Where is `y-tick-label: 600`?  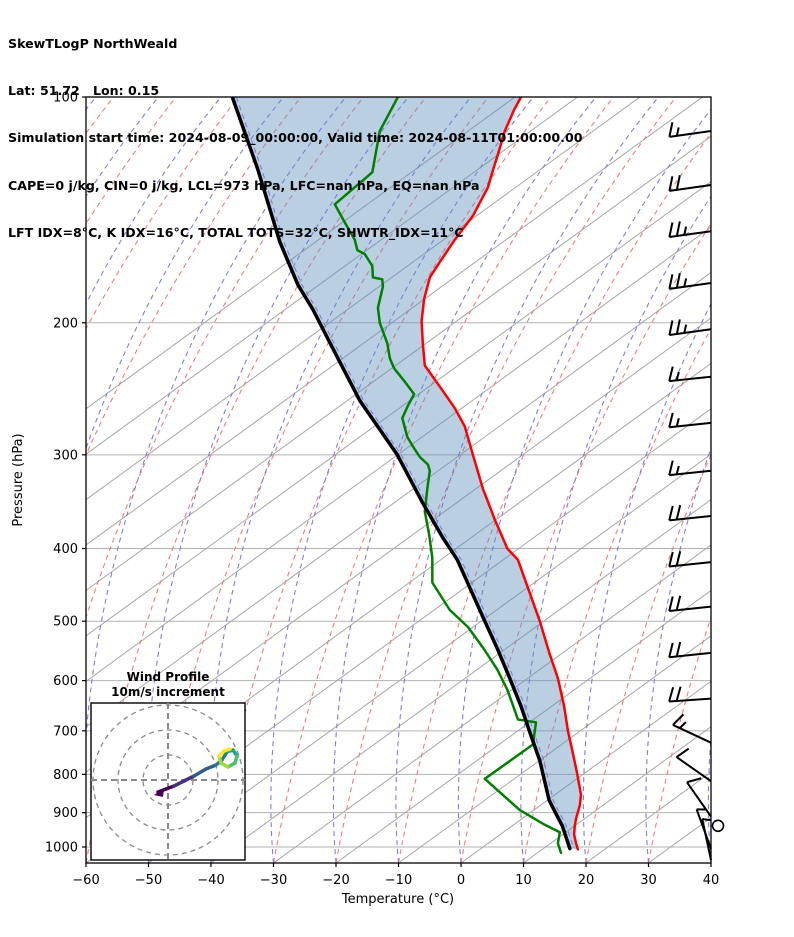
y-tick-label: 600 is located at coordinates (65, 681).